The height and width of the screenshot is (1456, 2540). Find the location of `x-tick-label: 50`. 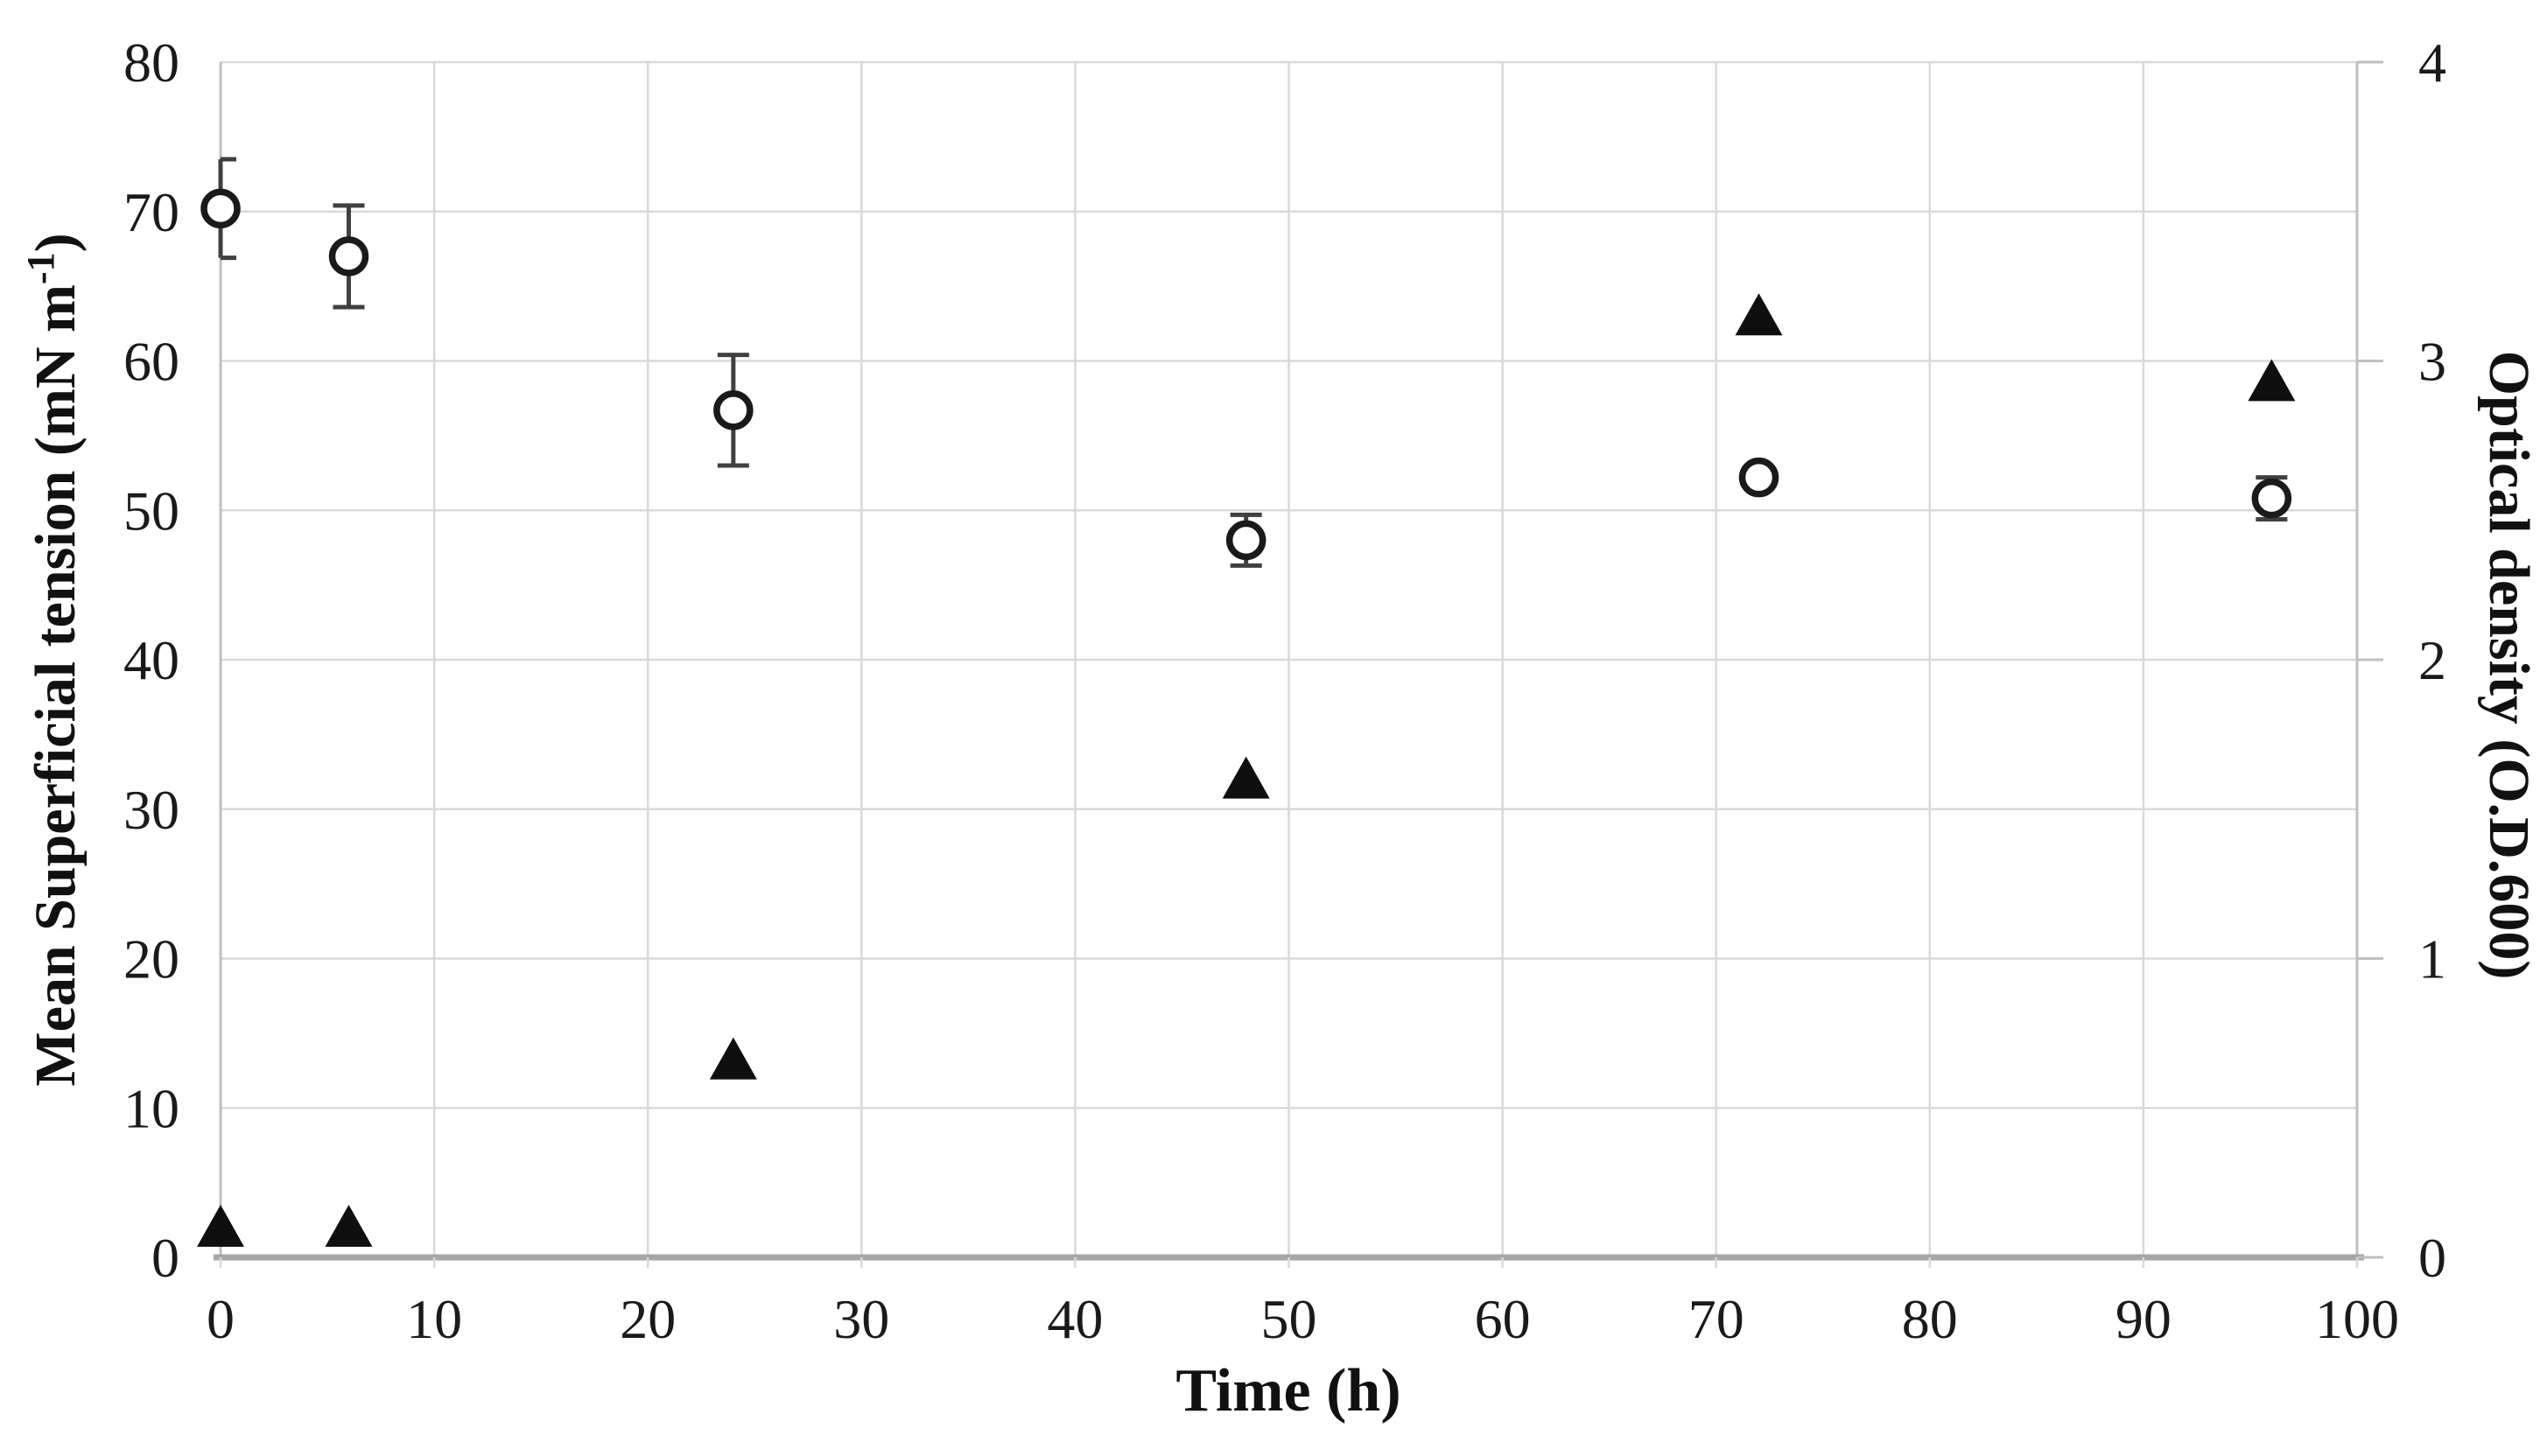

x-tick-label: 50 is located at coordinates (1289, 1319).